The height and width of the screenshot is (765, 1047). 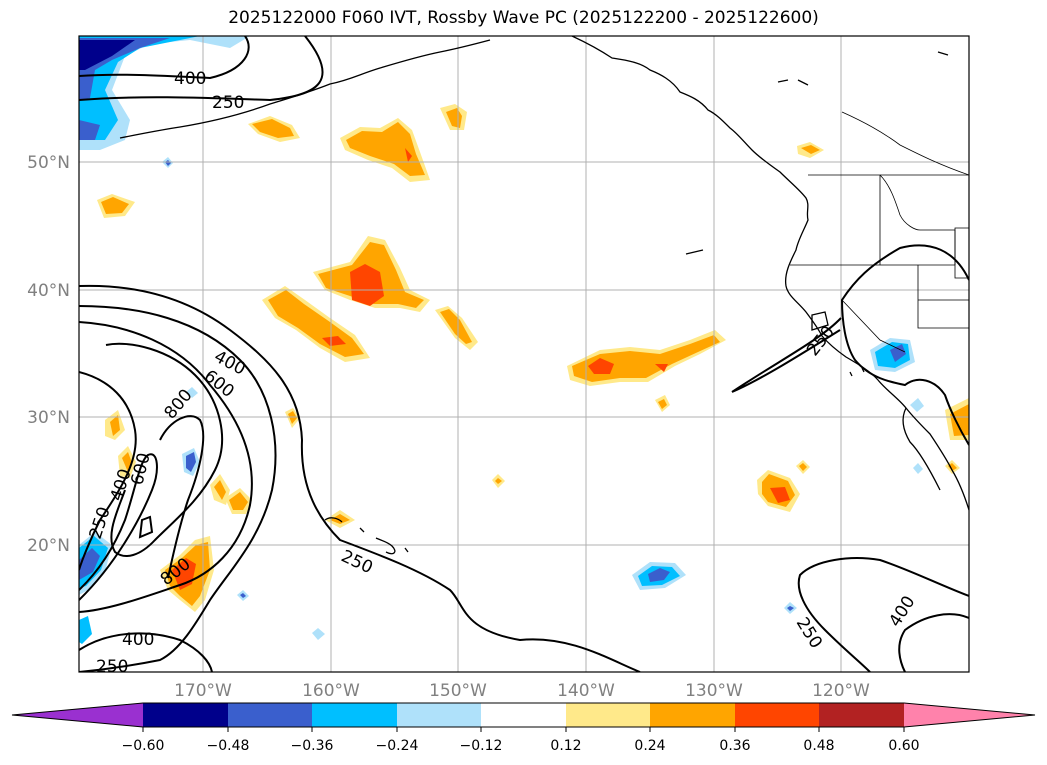 What do you see at coordinates (522, 691) in the screenshot?
I see `longitude-labels: 170°W 160°W 150°W 140°W 130°W 120°W` at bounding box center [522, 691].